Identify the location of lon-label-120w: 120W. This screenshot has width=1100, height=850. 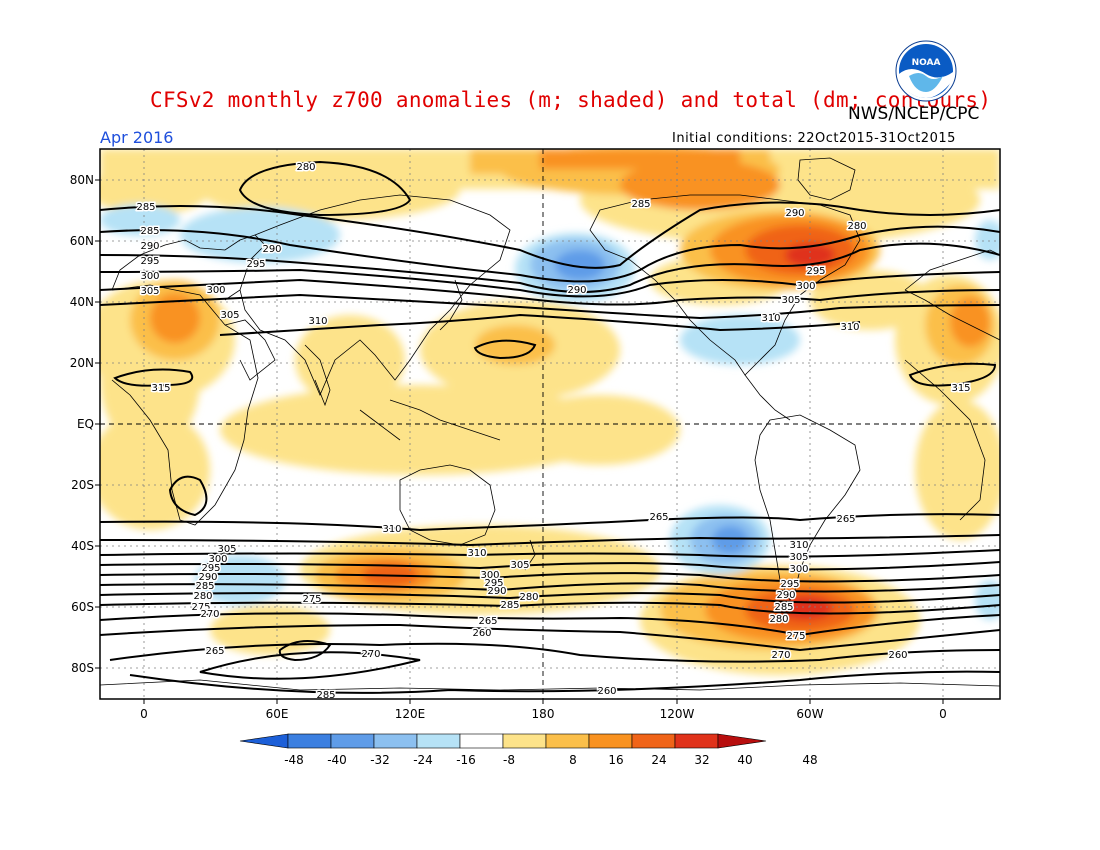
(677, 714).